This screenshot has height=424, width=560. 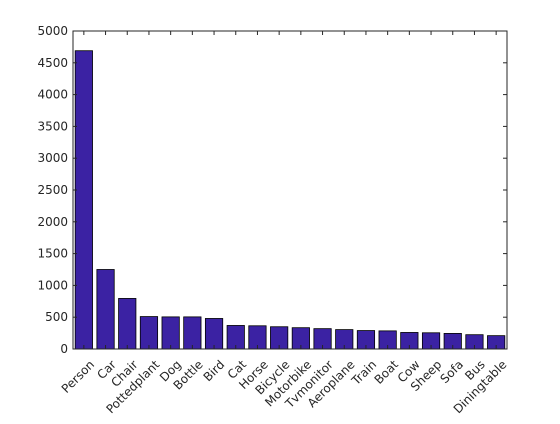 What do you see at coordinates (52, 95) in the screenshot?
I see `y-tick-label: 4000` at bounding box center [52, 95].